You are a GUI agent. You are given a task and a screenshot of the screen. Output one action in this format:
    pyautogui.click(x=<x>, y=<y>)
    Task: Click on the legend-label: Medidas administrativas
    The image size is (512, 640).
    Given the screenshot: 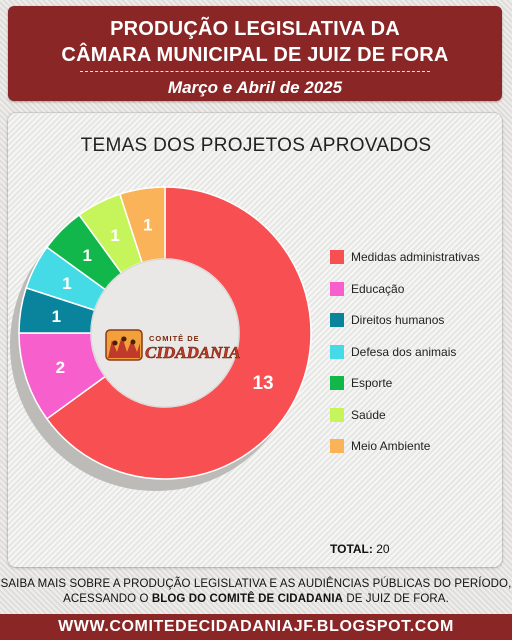 What is the action you would take?
    pyautogui.click(x=415, y=257)
    